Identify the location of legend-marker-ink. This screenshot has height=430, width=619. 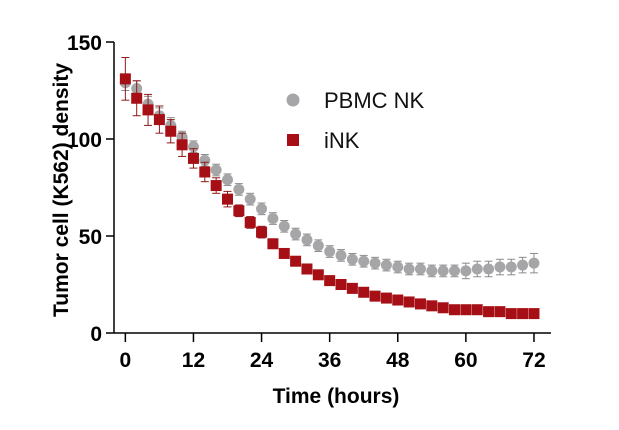
(293, 140).